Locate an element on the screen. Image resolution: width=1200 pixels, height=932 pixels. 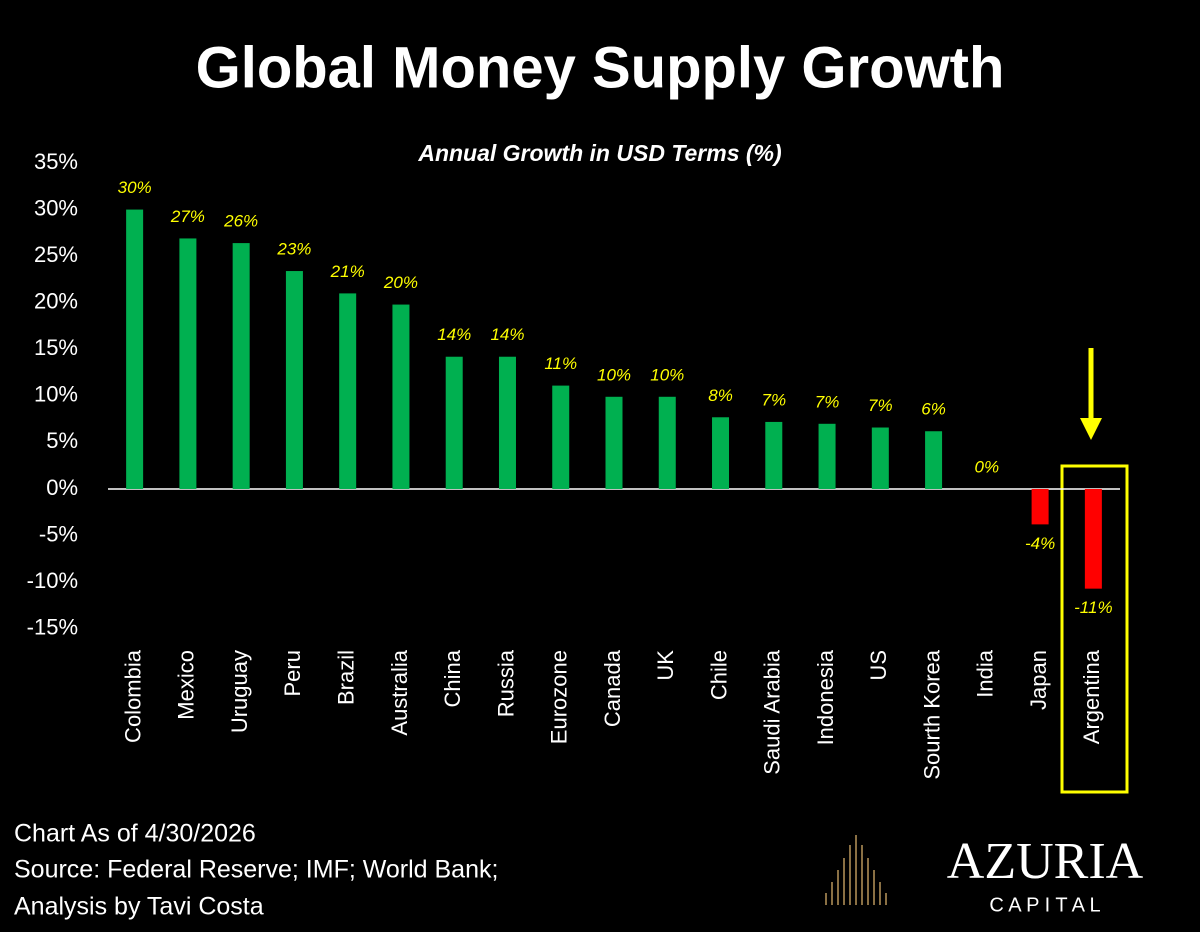
y-tick-label: 30% is located at coordinates (56, 207).